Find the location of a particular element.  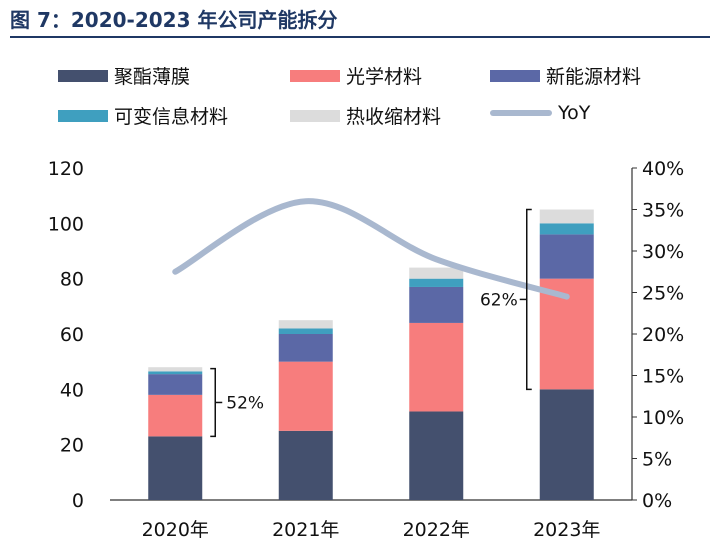

legend-item-new-energy-material: 新能源材料 is located at coordinates (565, 75).